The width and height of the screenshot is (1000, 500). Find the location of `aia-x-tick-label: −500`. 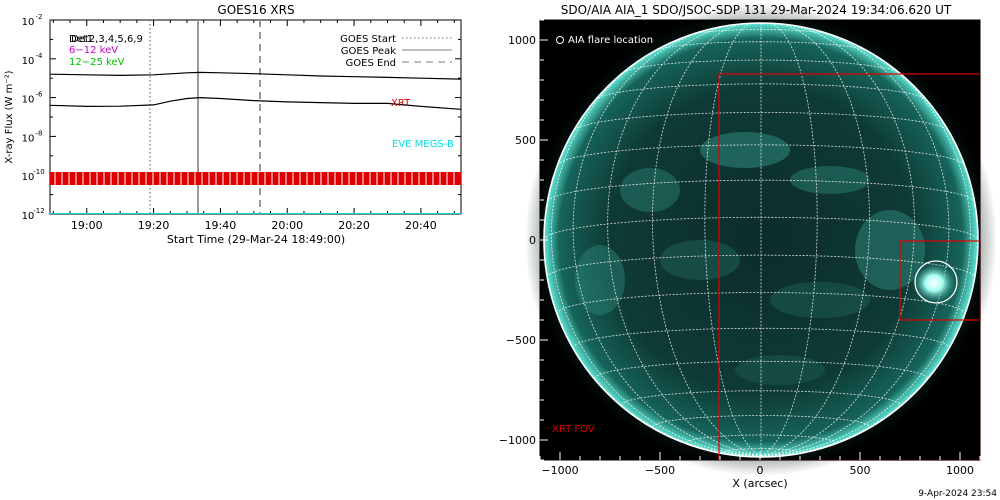

aia-x-tick-label: −500 is located at coordinates (660, 470).